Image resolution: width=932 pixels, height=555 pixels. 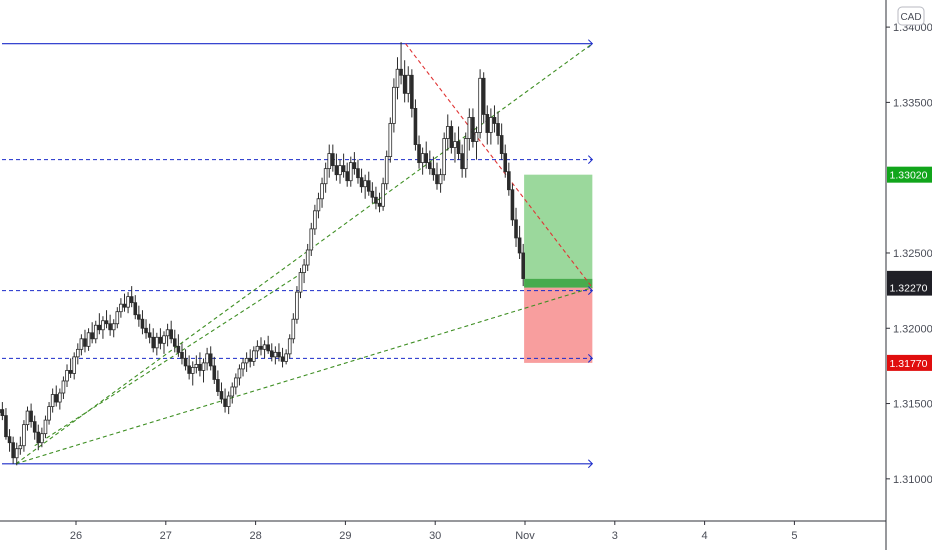 What do you see at coordinates (705, 536) in the screenshot?
I see `x-tick-label-7: 4` at bounding box center [705, 536].